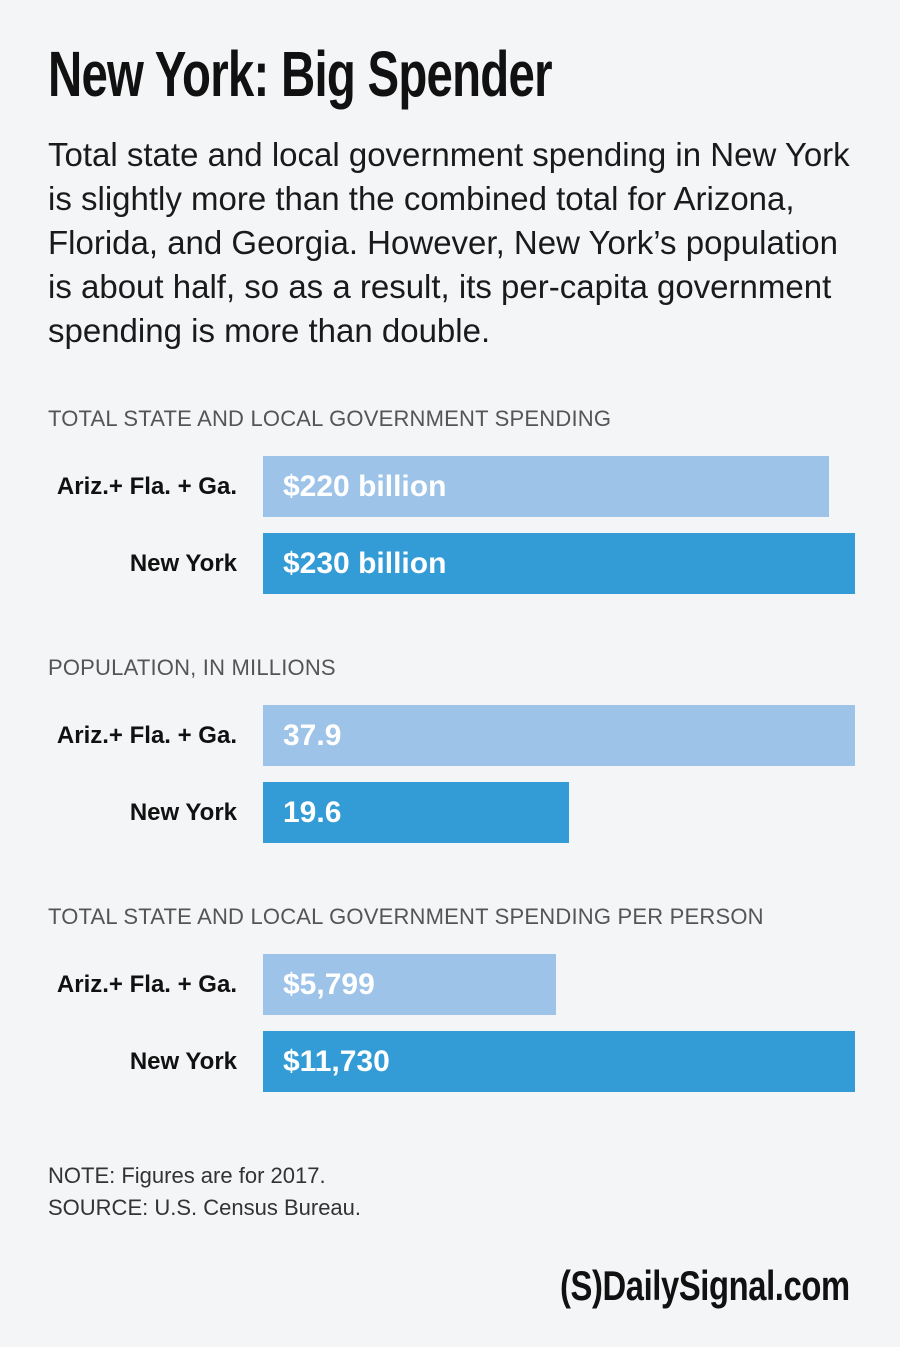 The height and width of the screenshot is (1347, 900). Describe the element at coordinates (329, 984) in the screenshot. I see `data-label: $5,799` at that location.